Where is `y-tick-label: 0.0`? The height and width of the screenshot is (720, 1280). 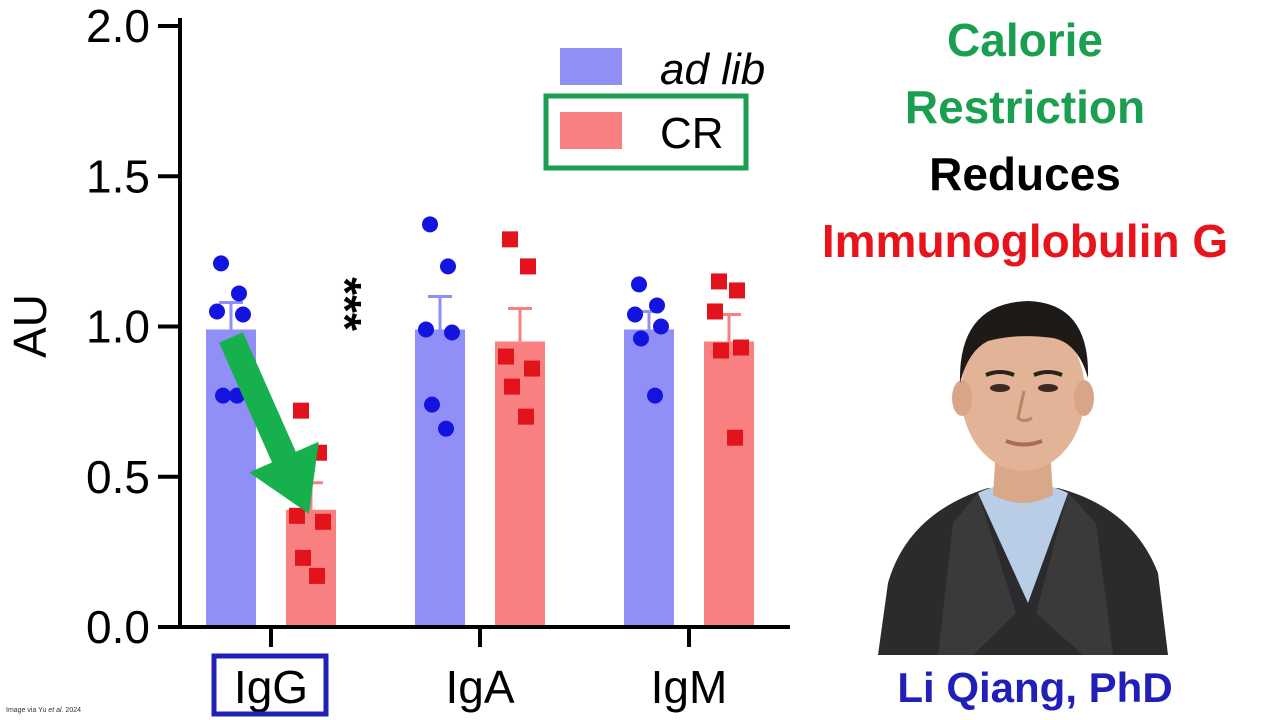
y-tick-label: 0.0 is located at coordinates (118, 627).